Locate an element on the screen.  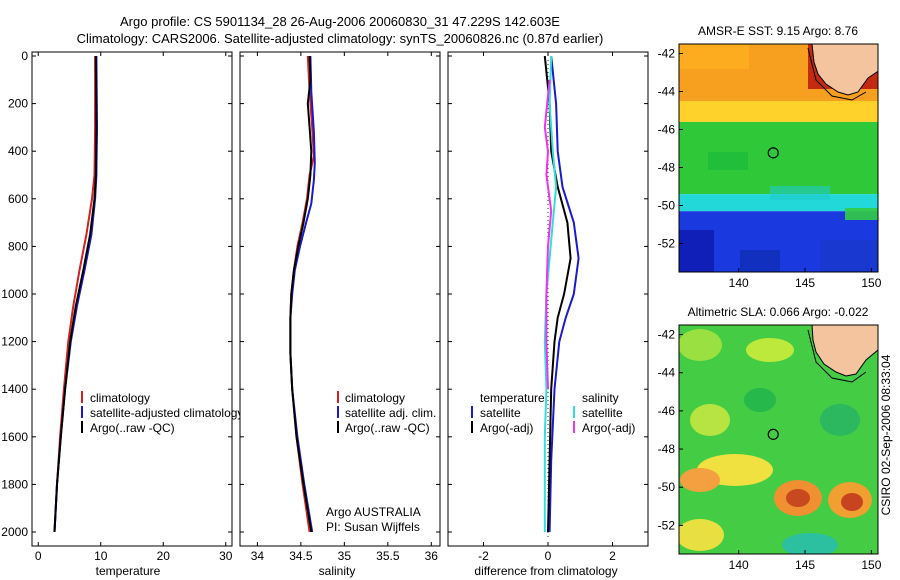
y-tick-label: 600 is located at coordinates (18, 199).